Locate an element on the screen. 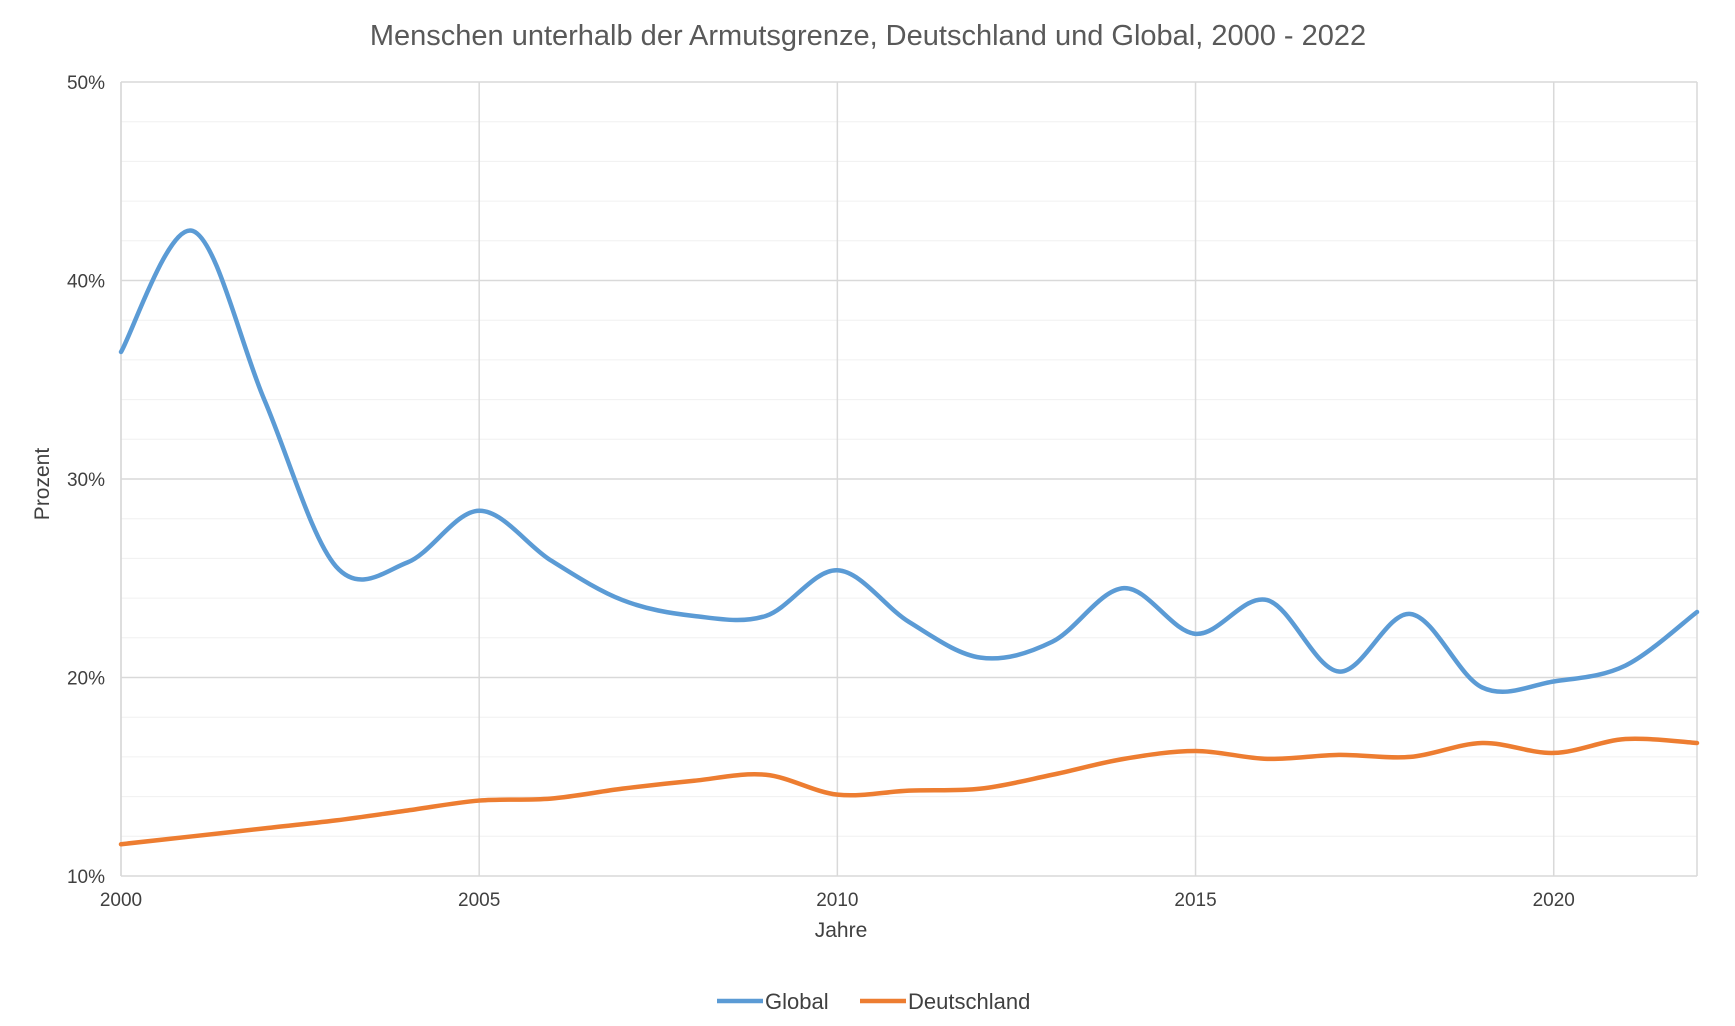 Image resolution: width=1735 pixels, height=1026 pixels. x-axis-label: Jahre is located at coordinates (841, 930).